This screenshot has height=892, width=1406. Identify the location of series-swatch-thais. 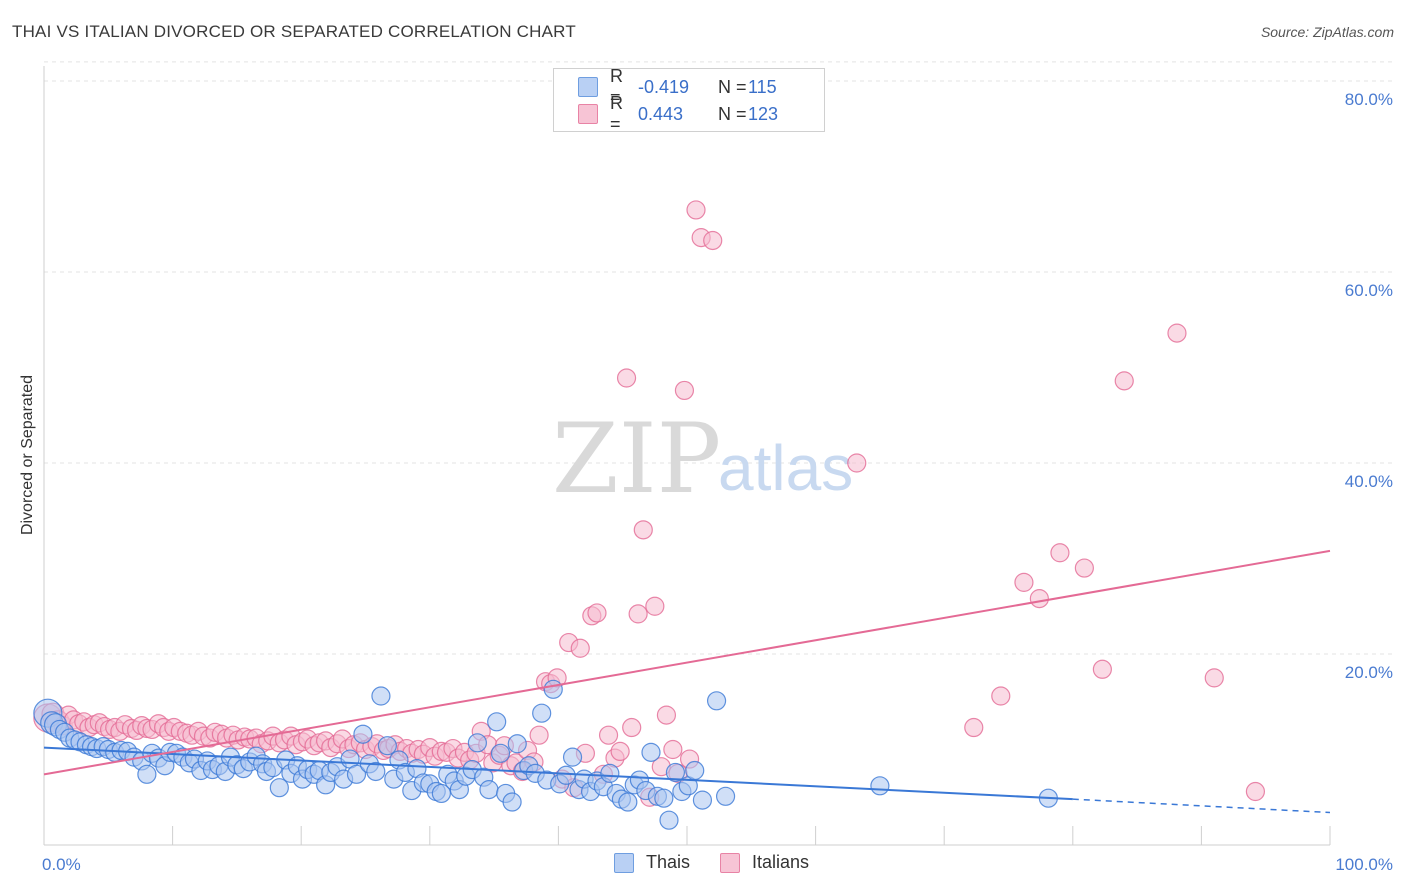
(624, 862).